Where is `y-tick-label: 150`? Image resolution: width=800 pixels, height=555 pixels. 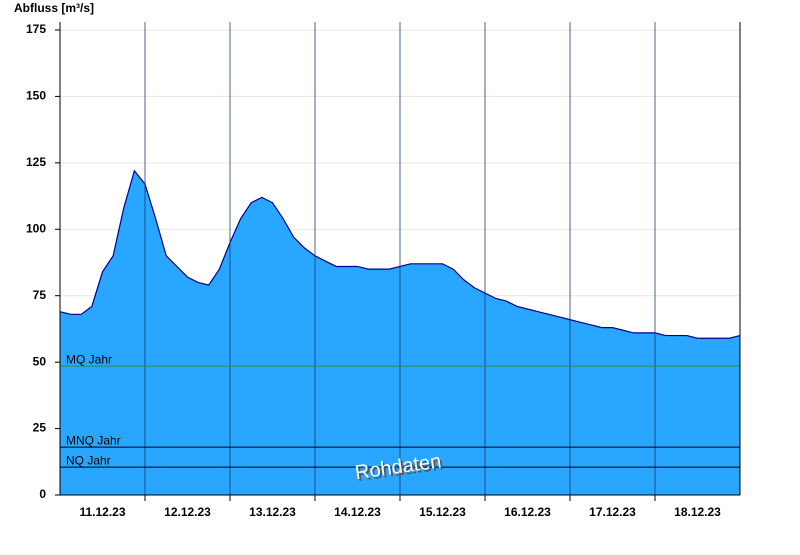 y-tick-label: 150 is located at coordinates (36, 96).